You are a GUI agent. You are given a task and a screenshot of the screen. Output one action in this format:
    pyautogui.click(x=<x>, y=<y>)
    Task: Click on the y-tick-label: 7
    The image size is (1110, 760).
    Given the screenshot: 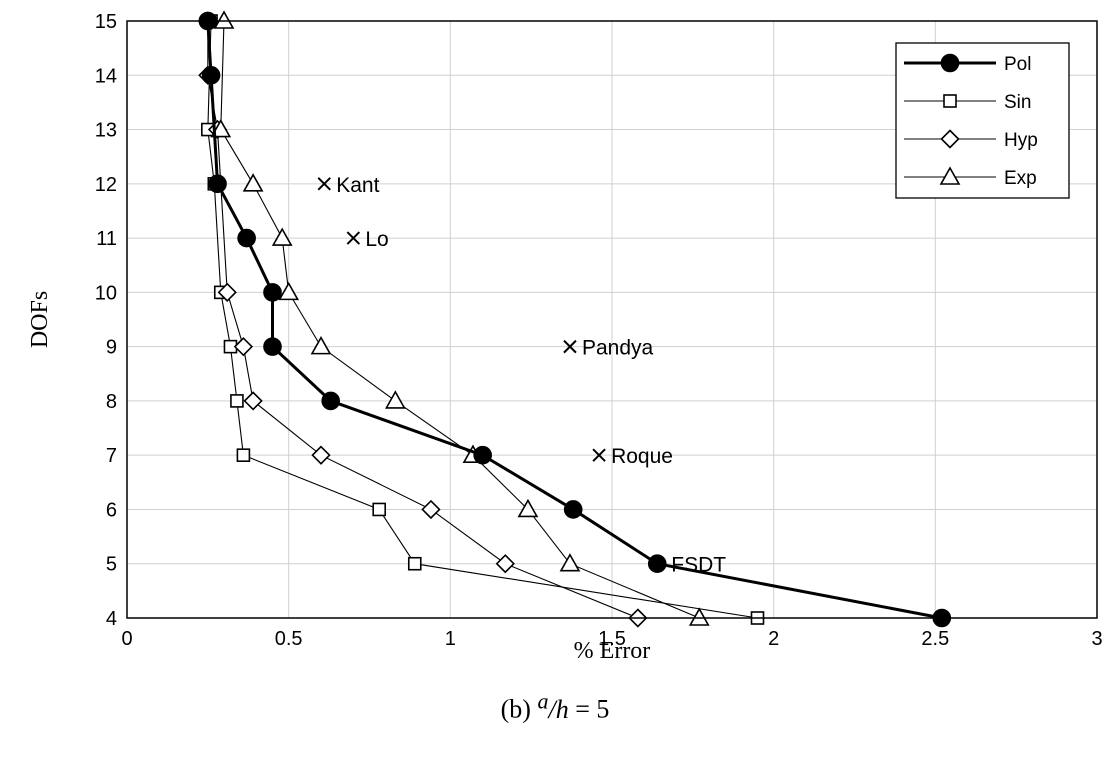 What is the action you would take?
    pyautogui.click(x=111, y=456)
    